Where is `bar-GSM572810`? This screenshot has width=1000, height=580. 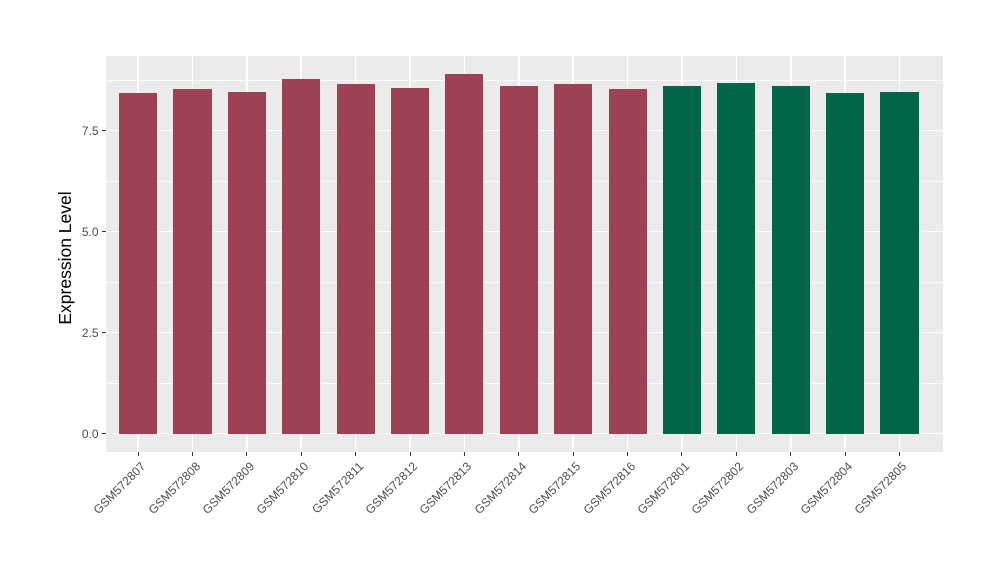
bar-GSM572810 is located at coordinates (301, 256).